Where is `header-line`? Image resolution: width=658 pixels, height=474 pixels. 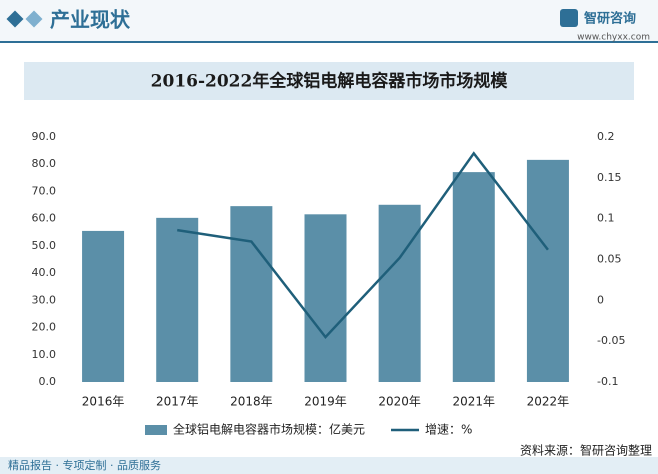
header-line is located at coordinates (329, 42).